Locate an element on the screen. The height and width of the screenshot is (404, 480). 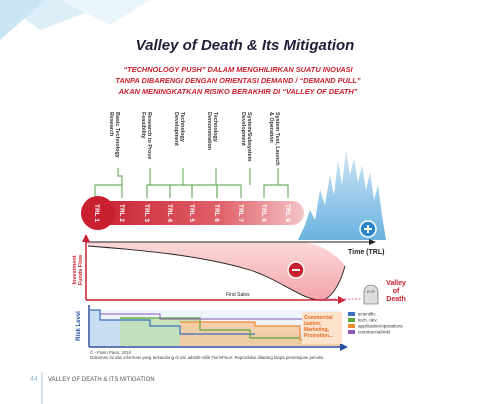
trl-label: TRL 9 is located at coordinates (287, 213).